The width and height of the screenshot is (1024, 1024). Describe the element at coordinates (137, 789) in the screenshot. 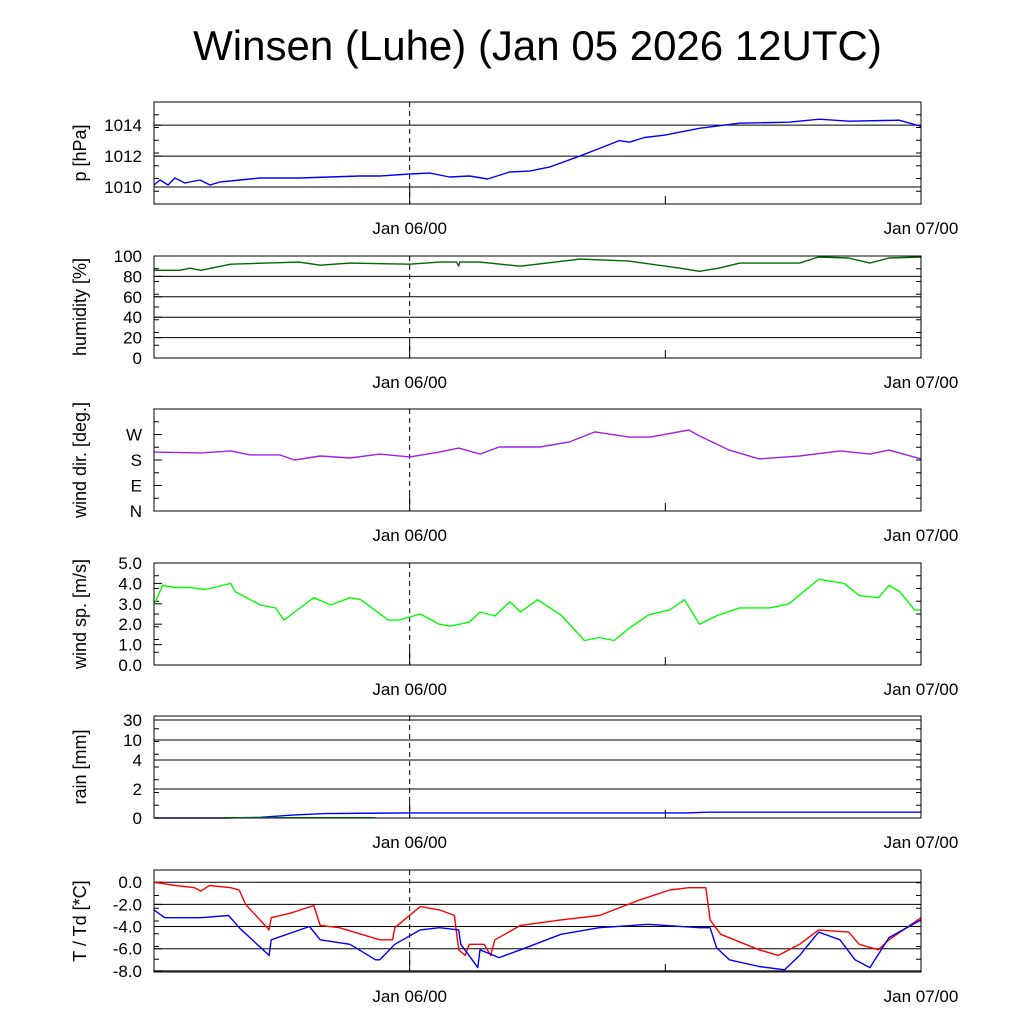

I see `y-tick-label: 2` at that location.